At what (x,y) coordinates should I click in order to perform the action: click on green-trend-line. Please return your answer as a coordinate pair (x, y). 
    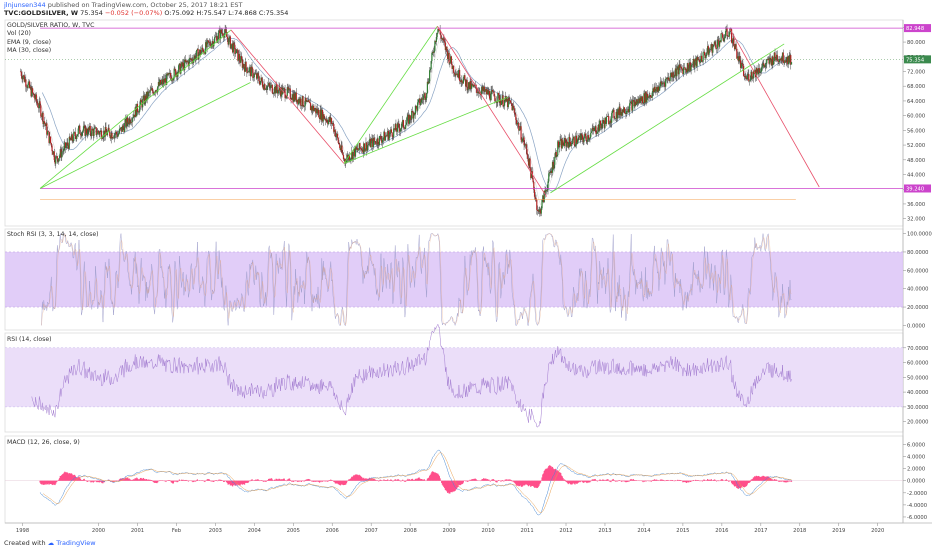
    Looking at the image, I should click on (667, 118).